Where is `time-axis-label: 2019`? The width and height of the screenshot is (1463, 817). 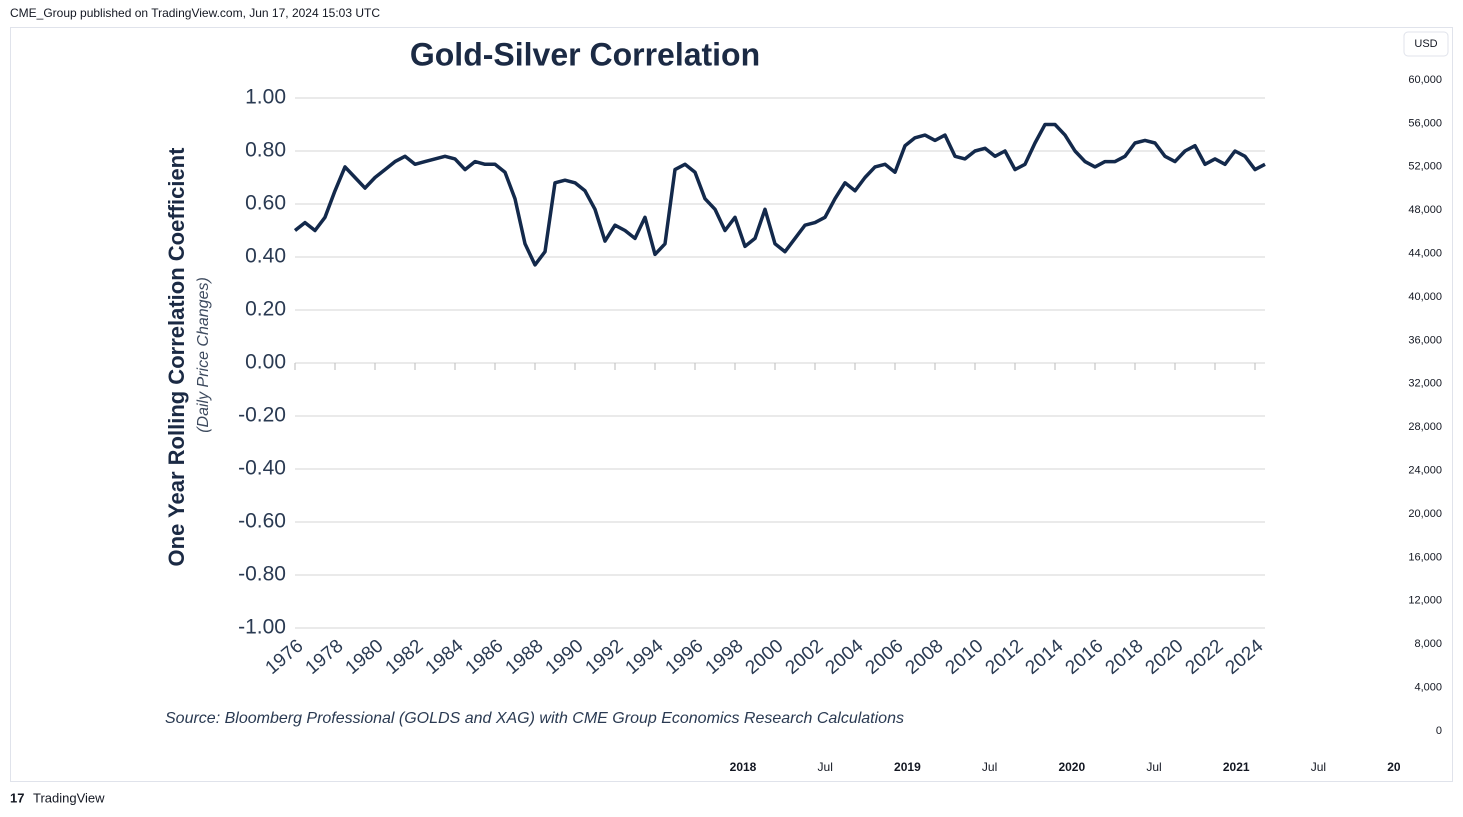 time-axis-label: 2019 is located at coordinates (907, 767).